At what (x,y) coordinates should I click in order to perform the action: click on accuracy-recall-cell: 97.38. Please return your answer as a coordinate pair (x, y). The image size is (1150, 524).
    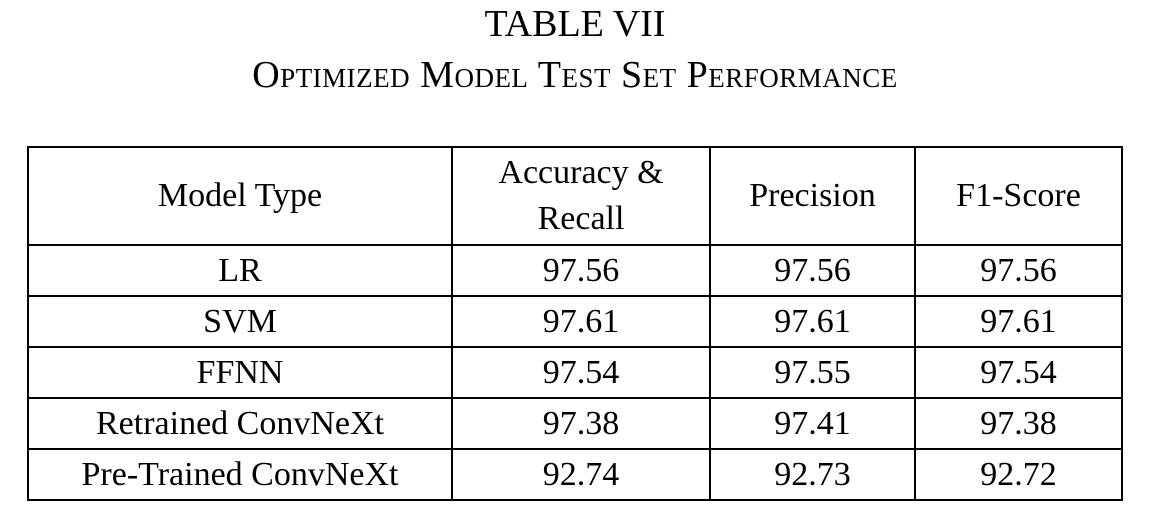
    Looking at the image, I should click on (581, 423).